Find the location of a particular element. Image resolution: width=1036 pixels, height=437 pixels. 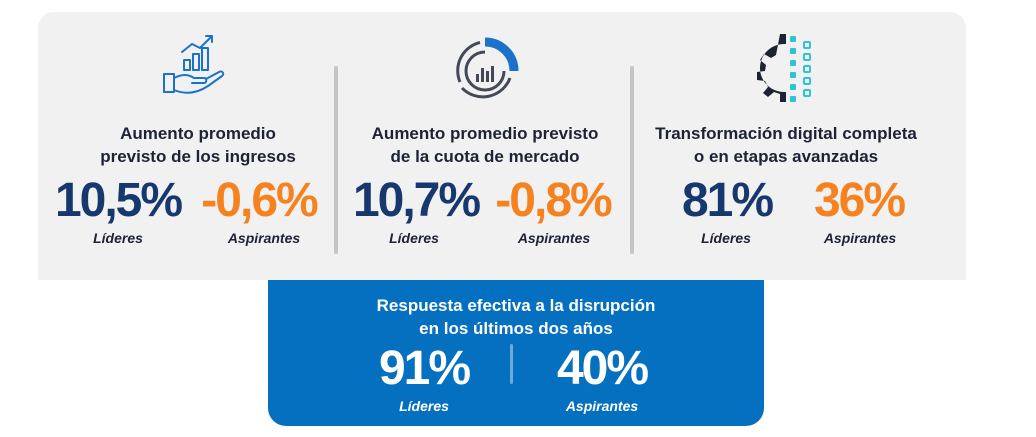

digital-gear-icon is located at coordinates (784, 68).